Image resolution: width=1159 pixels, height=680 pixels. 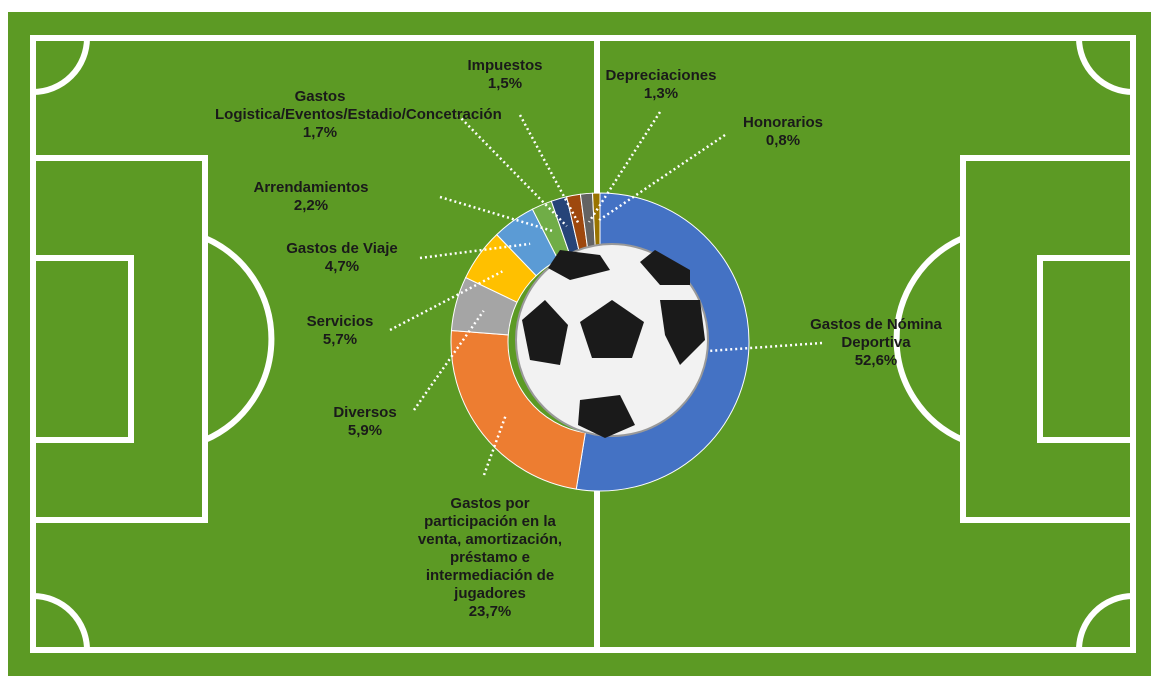 I want to click on data-label: Gastos de Nómina Deportiva 52,6%, so click(x=876, y=343).